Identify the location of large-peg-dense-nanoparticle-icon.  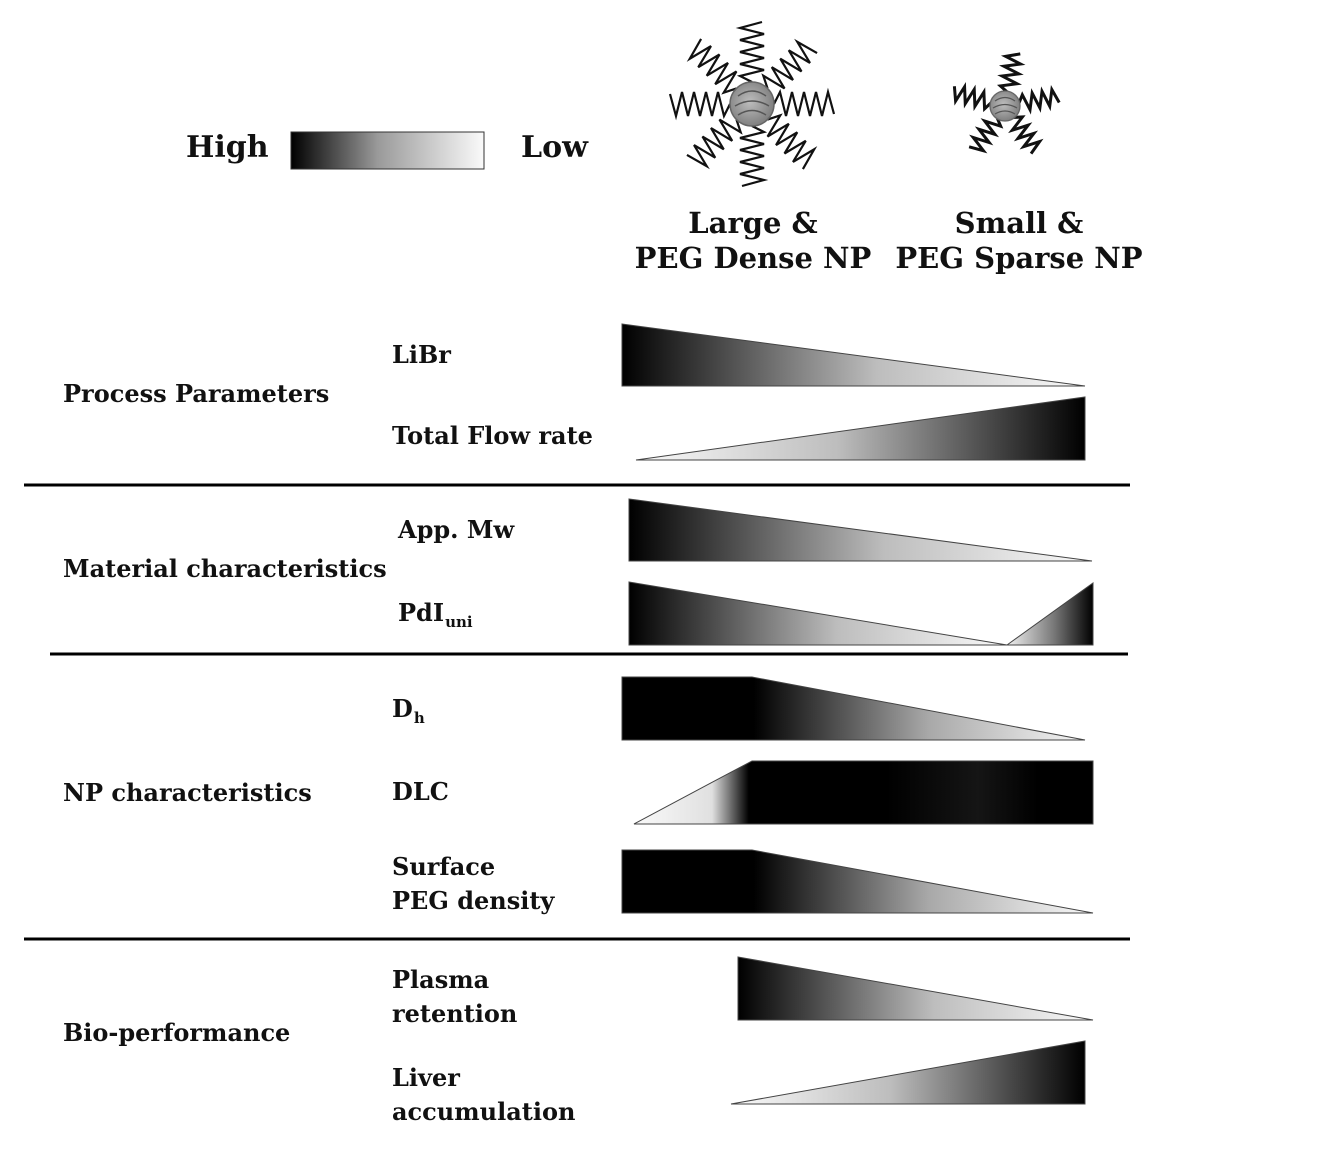
(752, 104).